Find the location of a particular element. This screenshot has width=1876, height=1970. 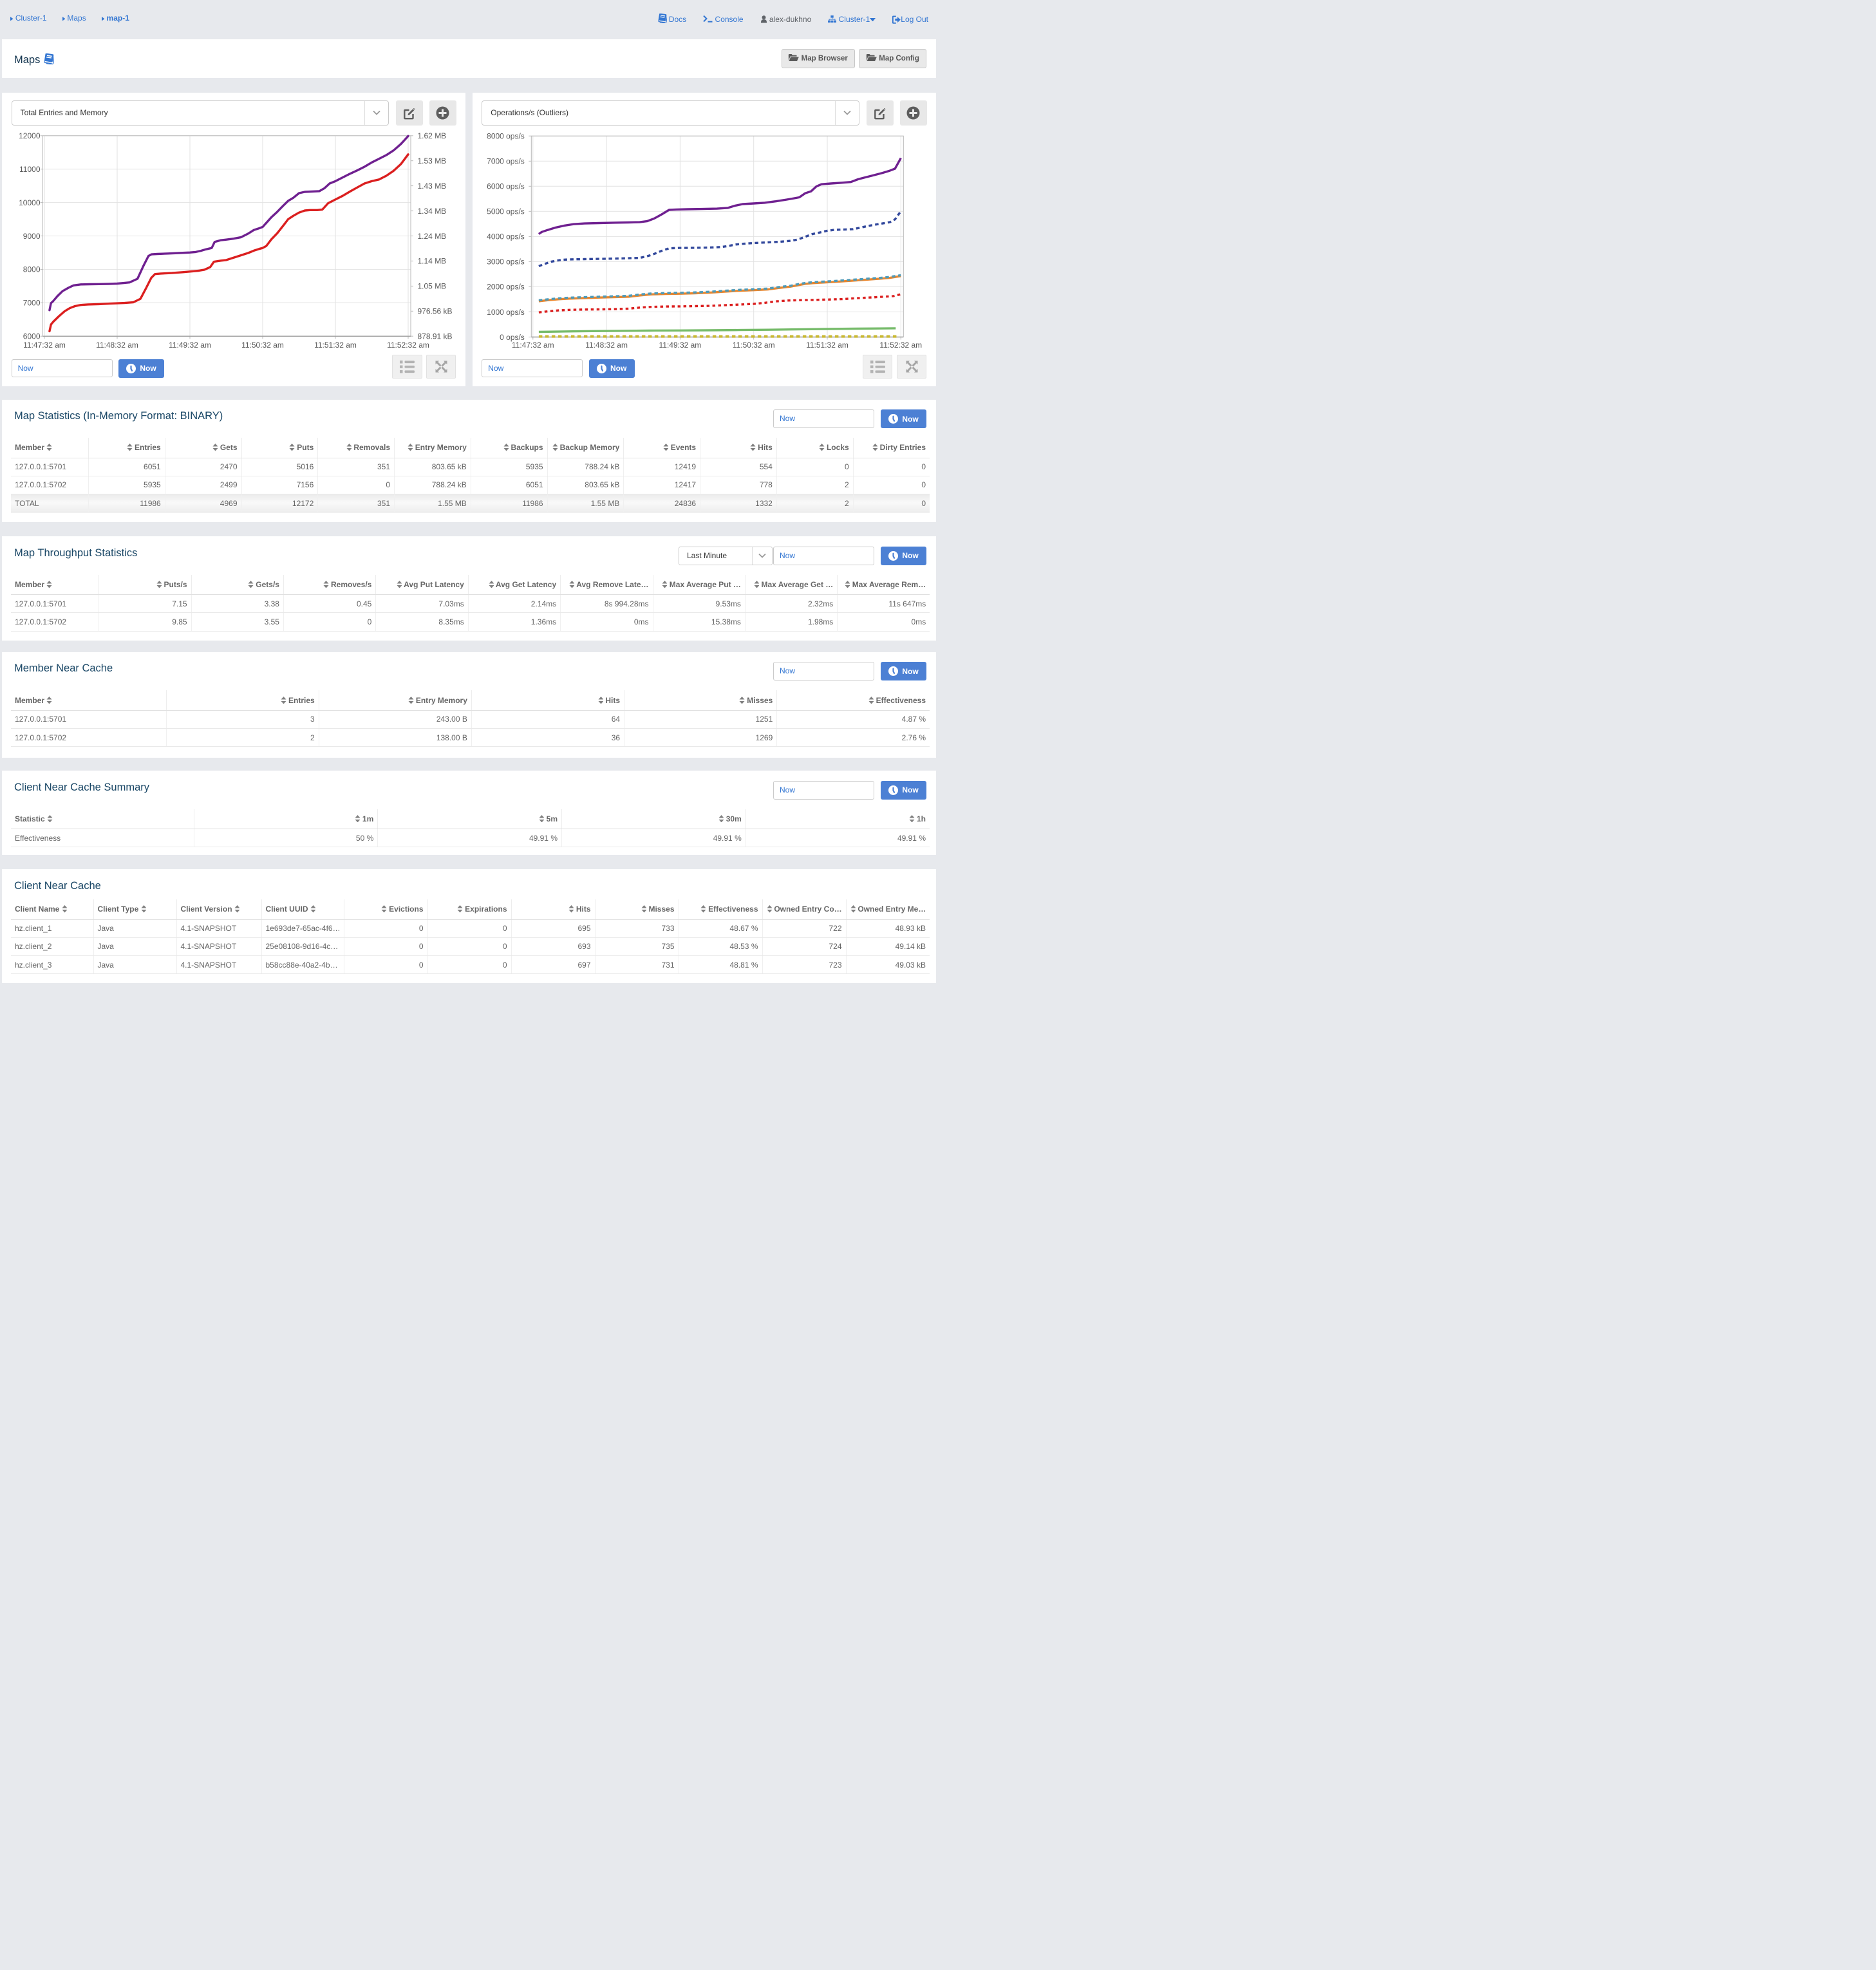

svg-text: 1.14 MB is located at coordinates (432, 261).